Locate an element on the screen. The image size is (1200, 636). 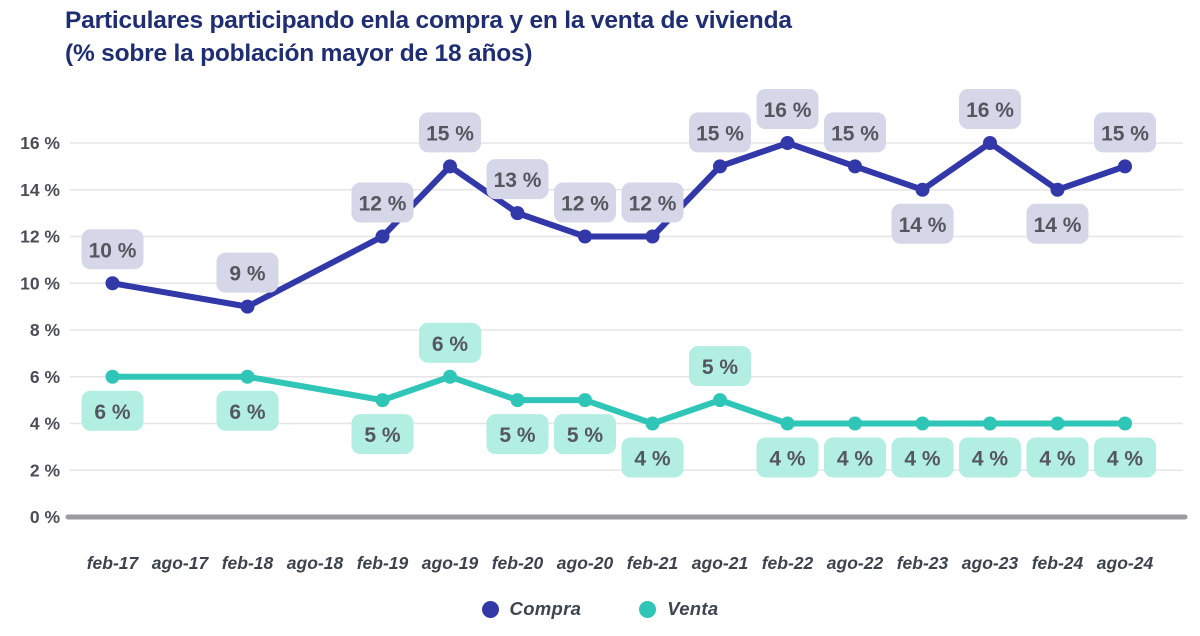
y-tick-label: 10 % is located at coordinates (40, 283).